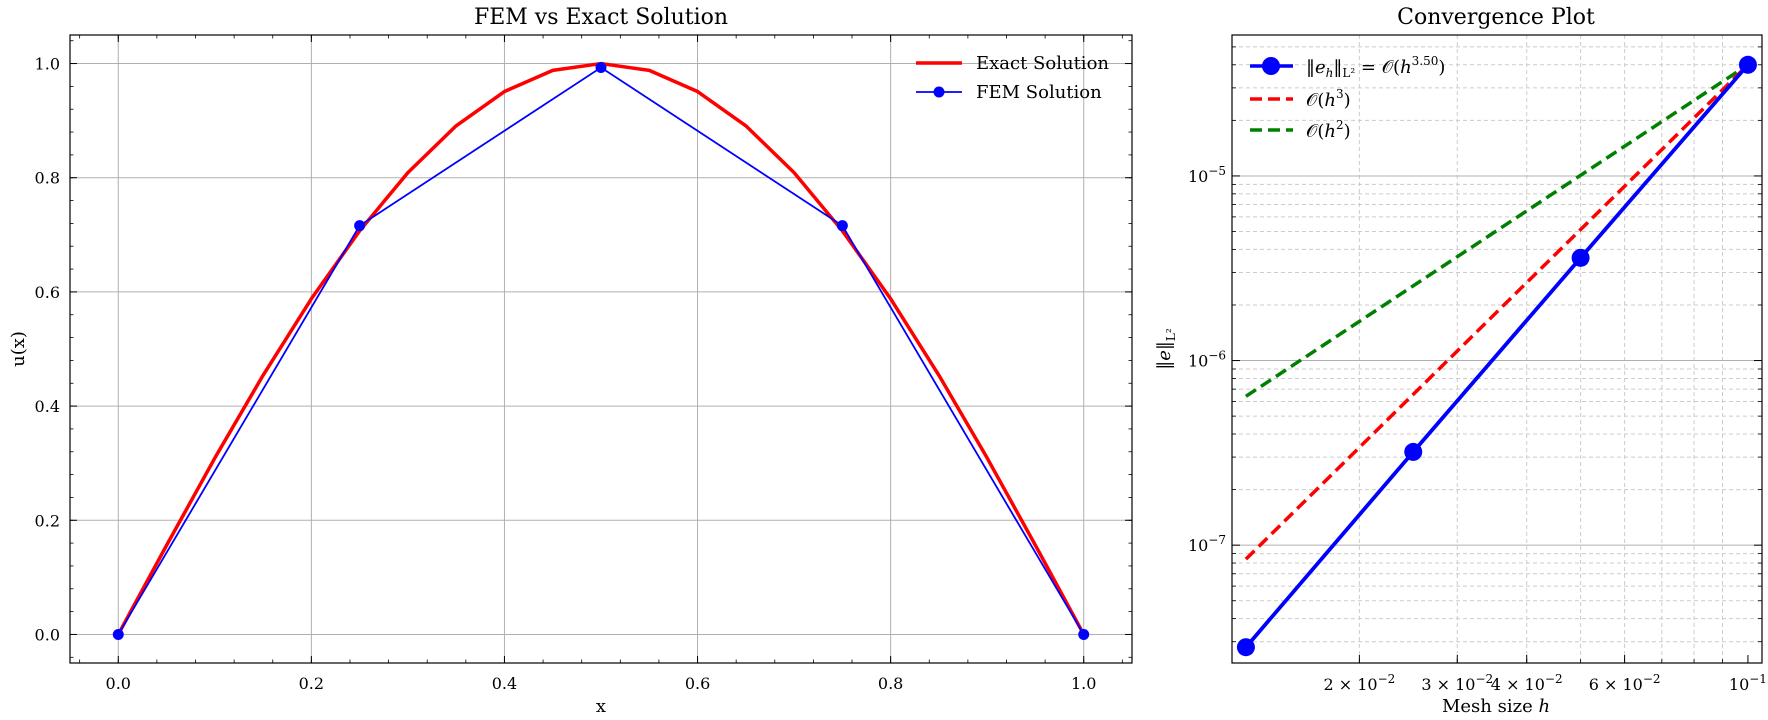 The width and height of the screenshot is (1768, 720). Describe the element at coordinates (1496, 230) in the screenshot. I see `h2-reference-line` at that location.